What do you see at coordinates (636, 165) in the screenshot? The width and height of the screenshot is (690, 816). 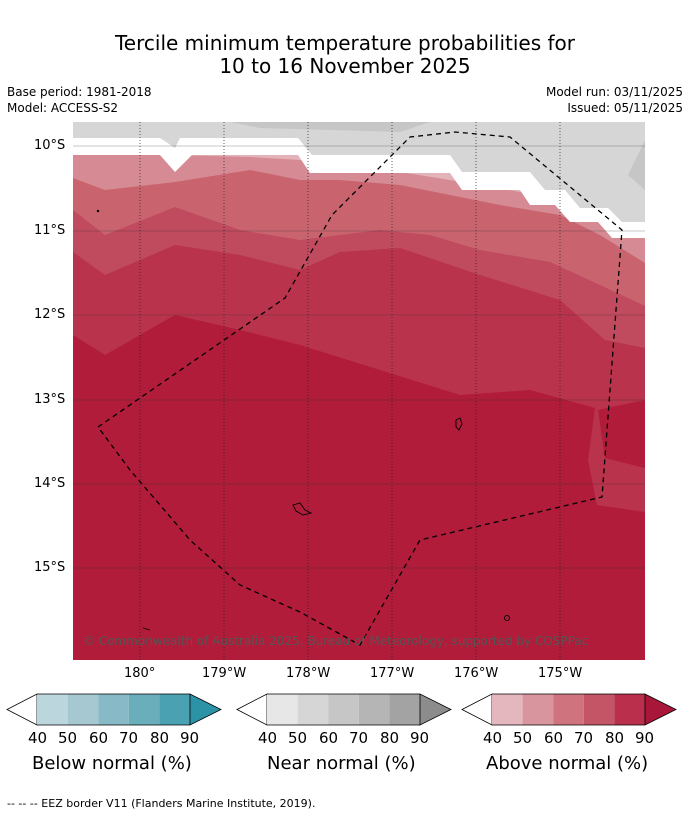 I see `near-normal-60-patch-east` at bounding box center [636, 165].